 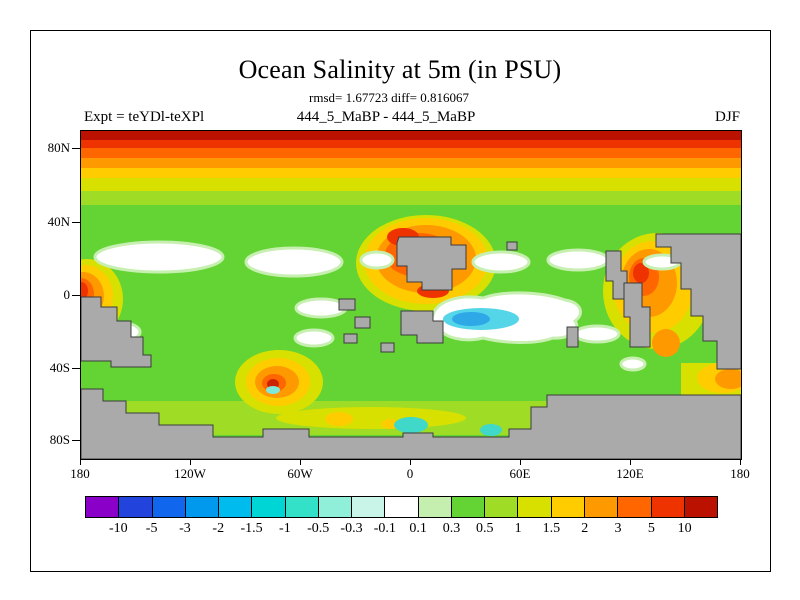 What do you see at coordinates (67, 294) in the screenshot?
I see `y-tick-label: 0` at bounding box center [67, 294].